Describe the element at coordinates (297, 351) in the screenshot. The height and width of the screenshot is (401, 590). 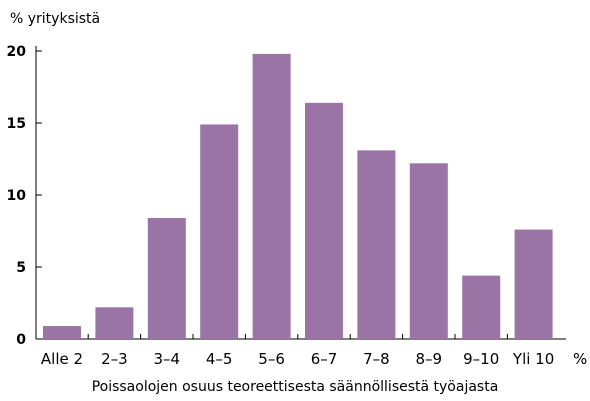
I see `x-ticks: Alle 2 2–3 3–4 4–5 5–6 6–7 7–8 8–9 9–10 Yli 10` at that location.